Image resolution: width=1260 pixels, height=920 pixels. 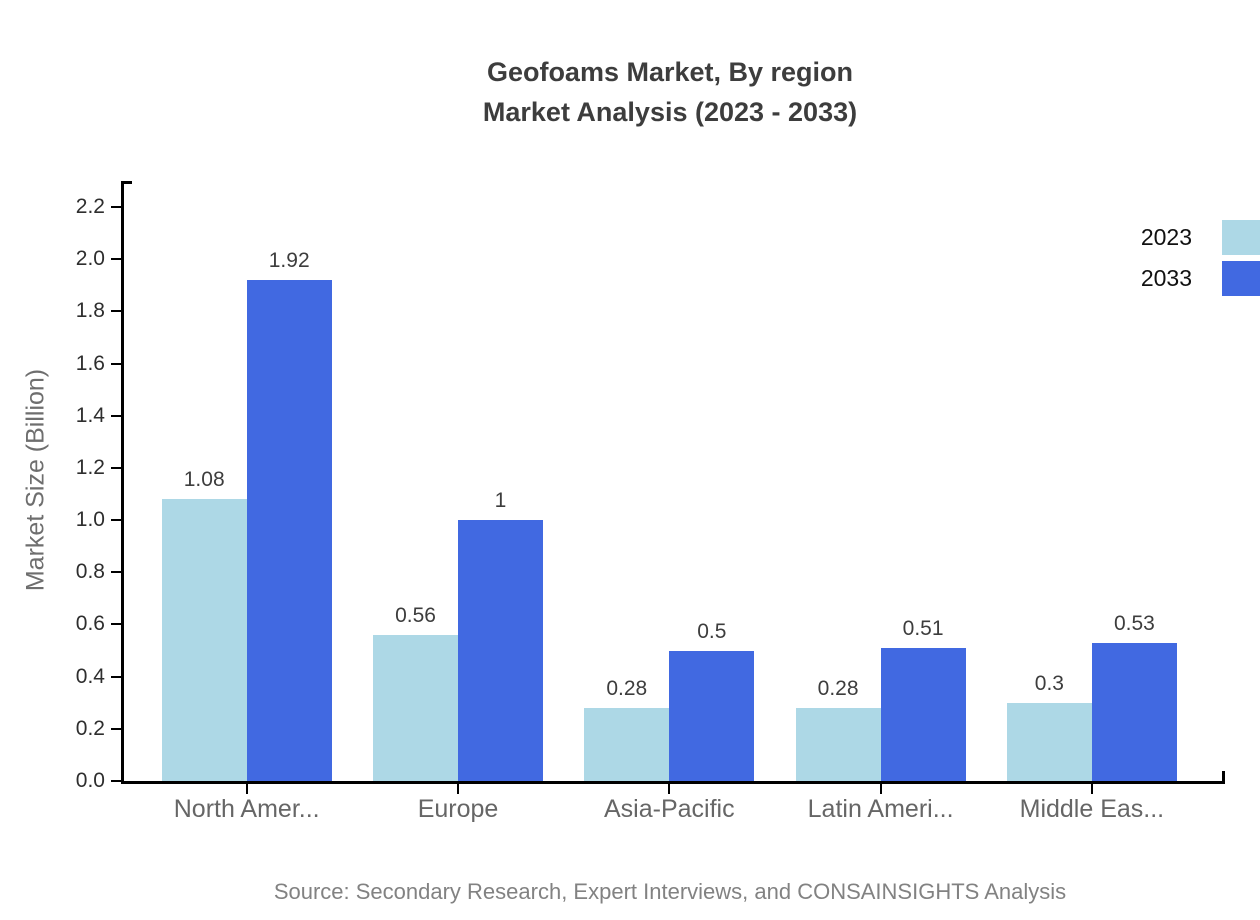 I want to click on bar-value-label-2023-north-amer: 1.08, so click(x=204, y=480).